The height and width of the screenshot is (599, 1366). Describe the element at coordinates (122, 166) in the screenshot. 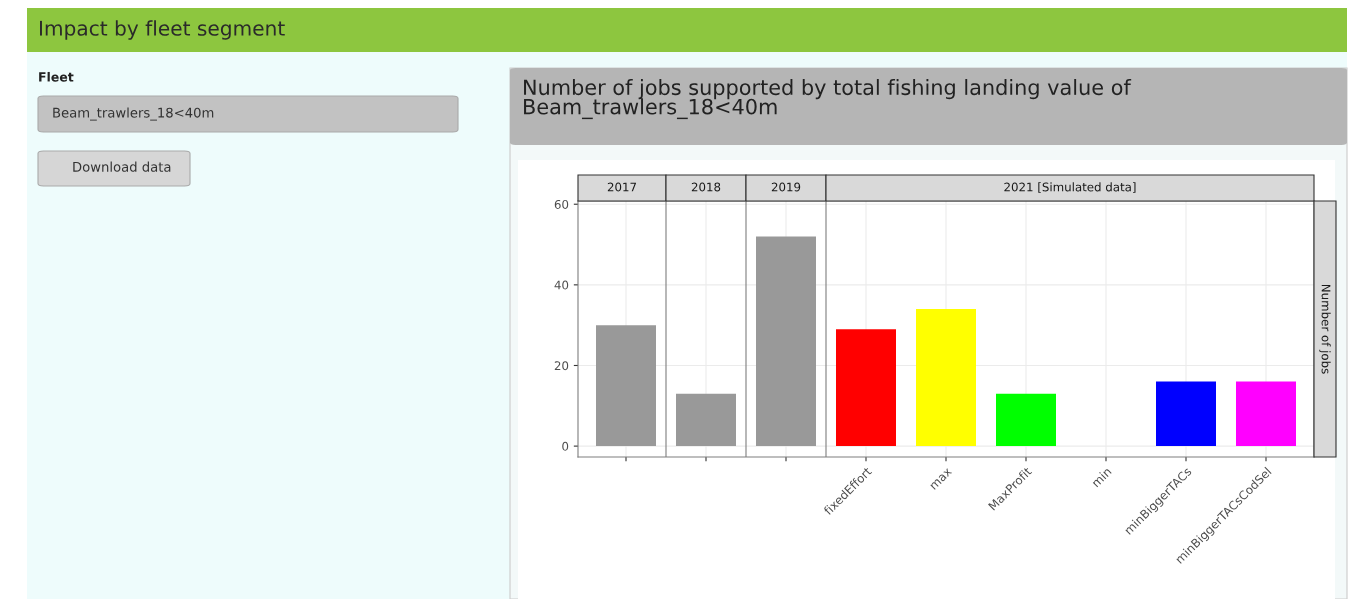

I see `text: Download data` at that location.